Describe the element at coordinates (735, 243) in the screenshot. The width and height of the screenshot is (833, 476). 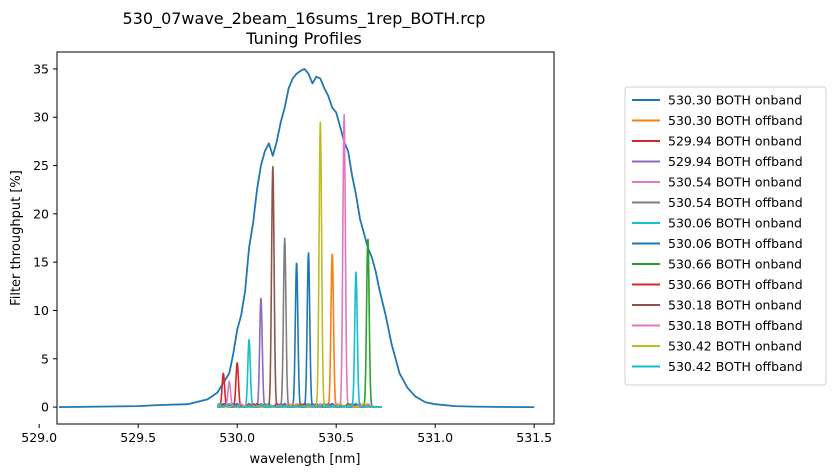
I see `legend-entry: 530.06 BOTH offband` at that location.